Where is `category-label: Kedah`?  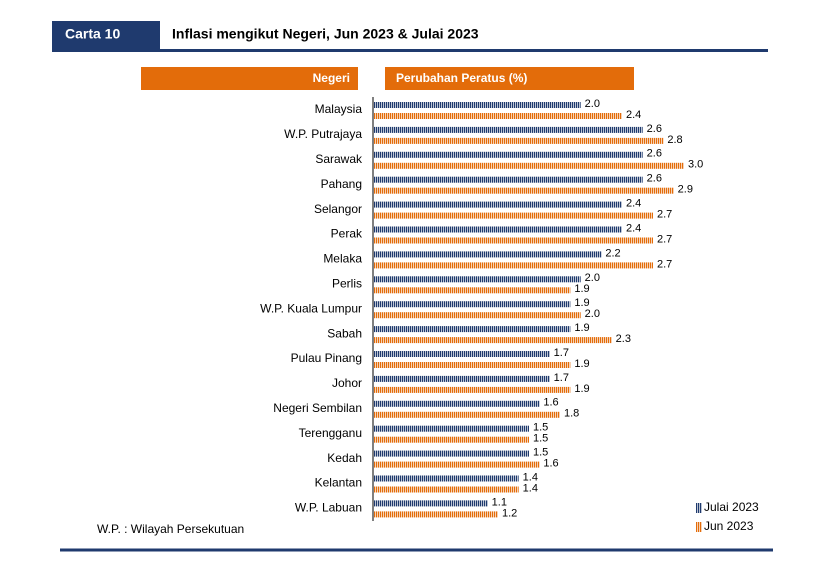 category-label: Kedah is located at coordinates (344, 458).